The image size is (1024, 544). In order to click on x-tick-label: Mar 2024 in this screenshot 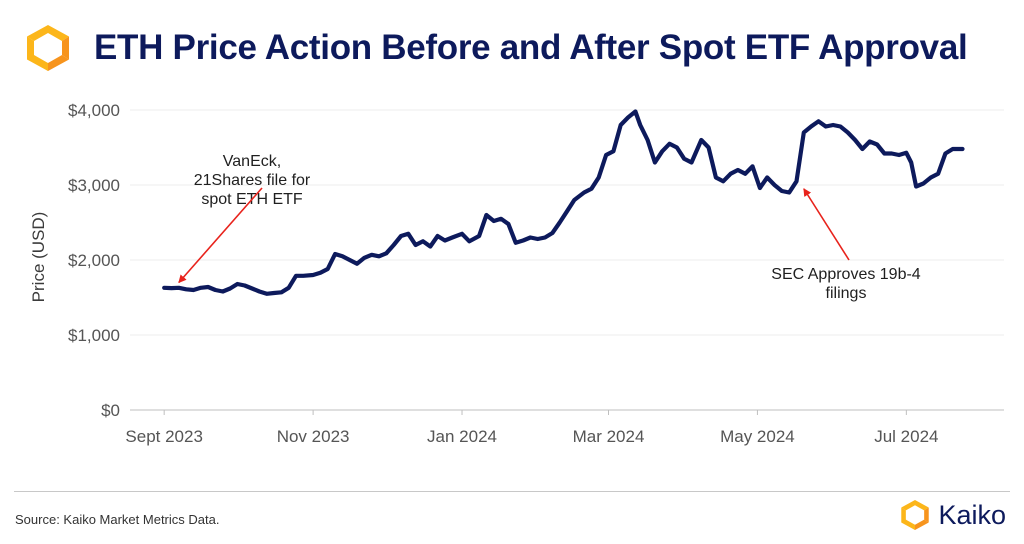, I will do `click(609, 436)`.